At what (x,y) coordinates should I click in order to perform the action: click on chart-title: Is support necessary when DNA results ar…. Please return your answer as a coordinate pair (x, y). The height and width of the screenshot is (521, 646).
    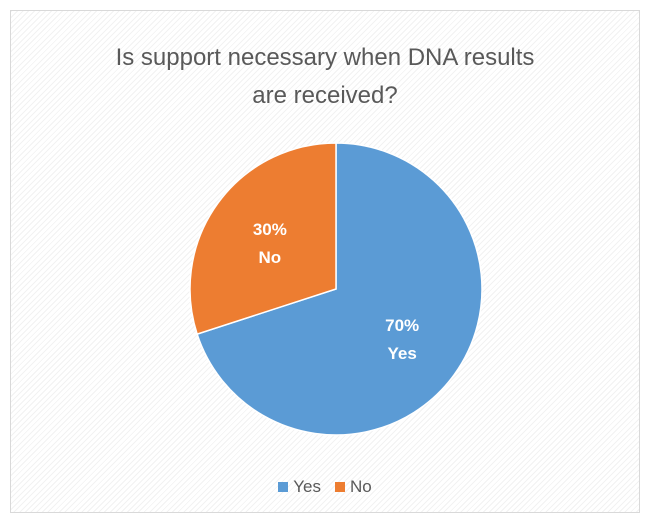
    Looking at the image, I should click on (325, 76).